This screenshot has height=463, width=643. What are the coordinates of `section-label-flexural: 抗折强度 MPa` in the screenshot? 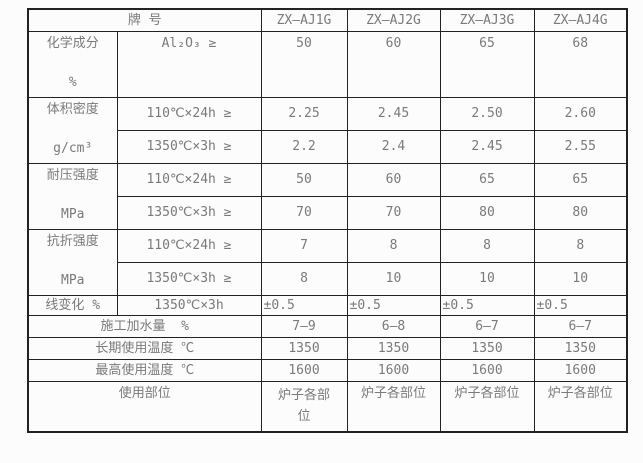 It's located at (72, 262).